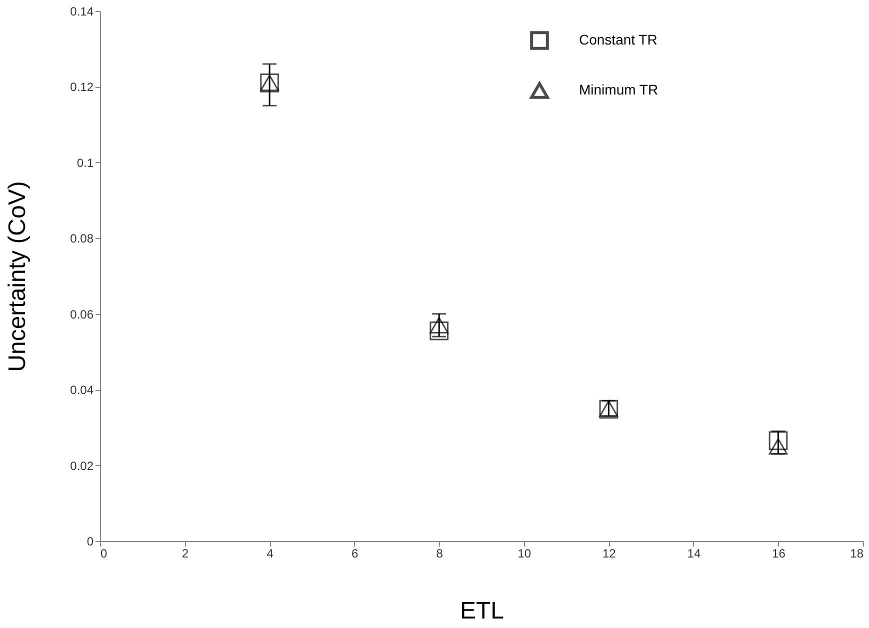 The width and height of the screenshot is (869, 628). Describe the element at coordinates (185, 553) in the screenshot. I see `x-tick-label: 2` at that location.